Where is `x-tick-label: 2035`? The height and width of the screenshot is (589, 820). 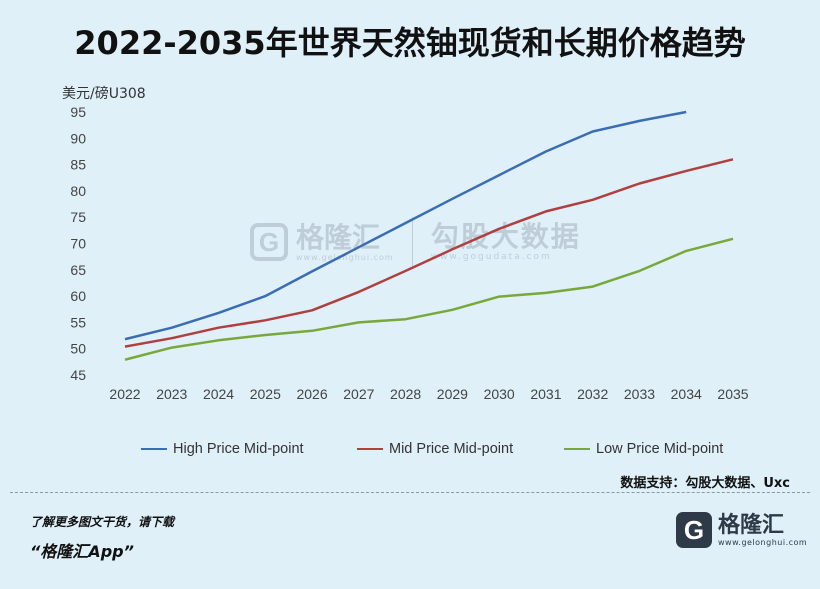
x-tick-label: 2035 is located at coordinates (732, 394).